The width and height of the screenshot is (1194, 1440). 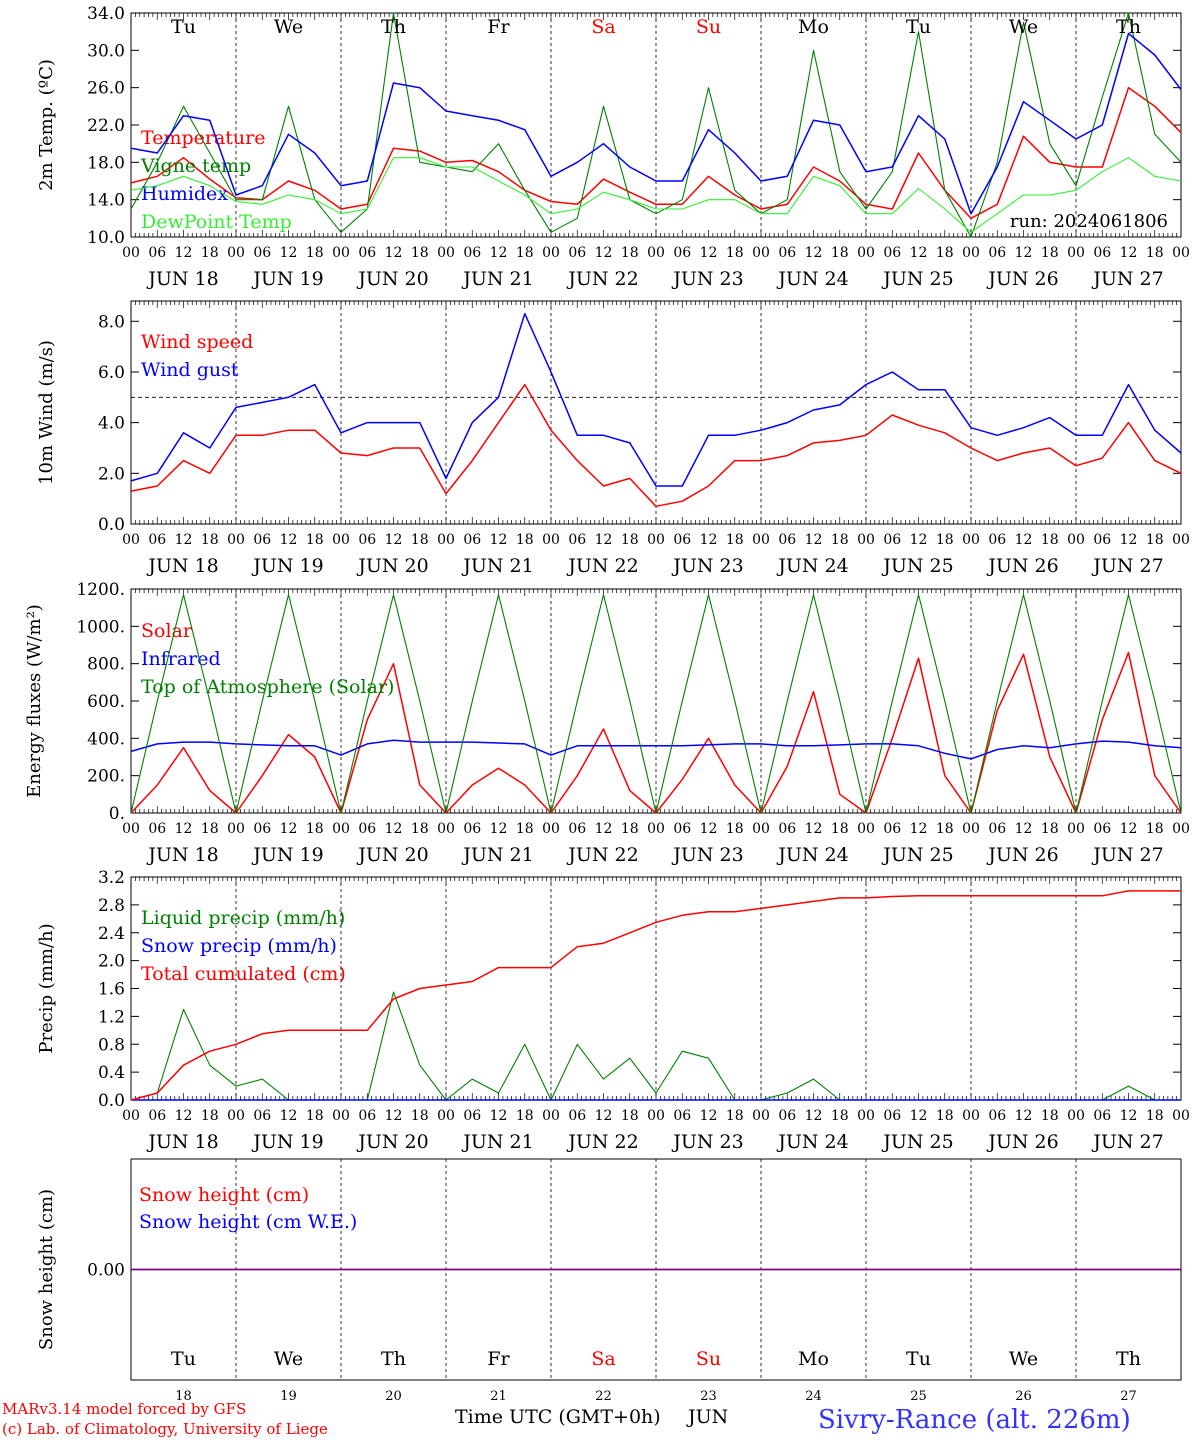 What do you see at coordinates (1022, 279) in the screenshot?
I see `date-label: JUN 26` at bounding box center [1022, 279].